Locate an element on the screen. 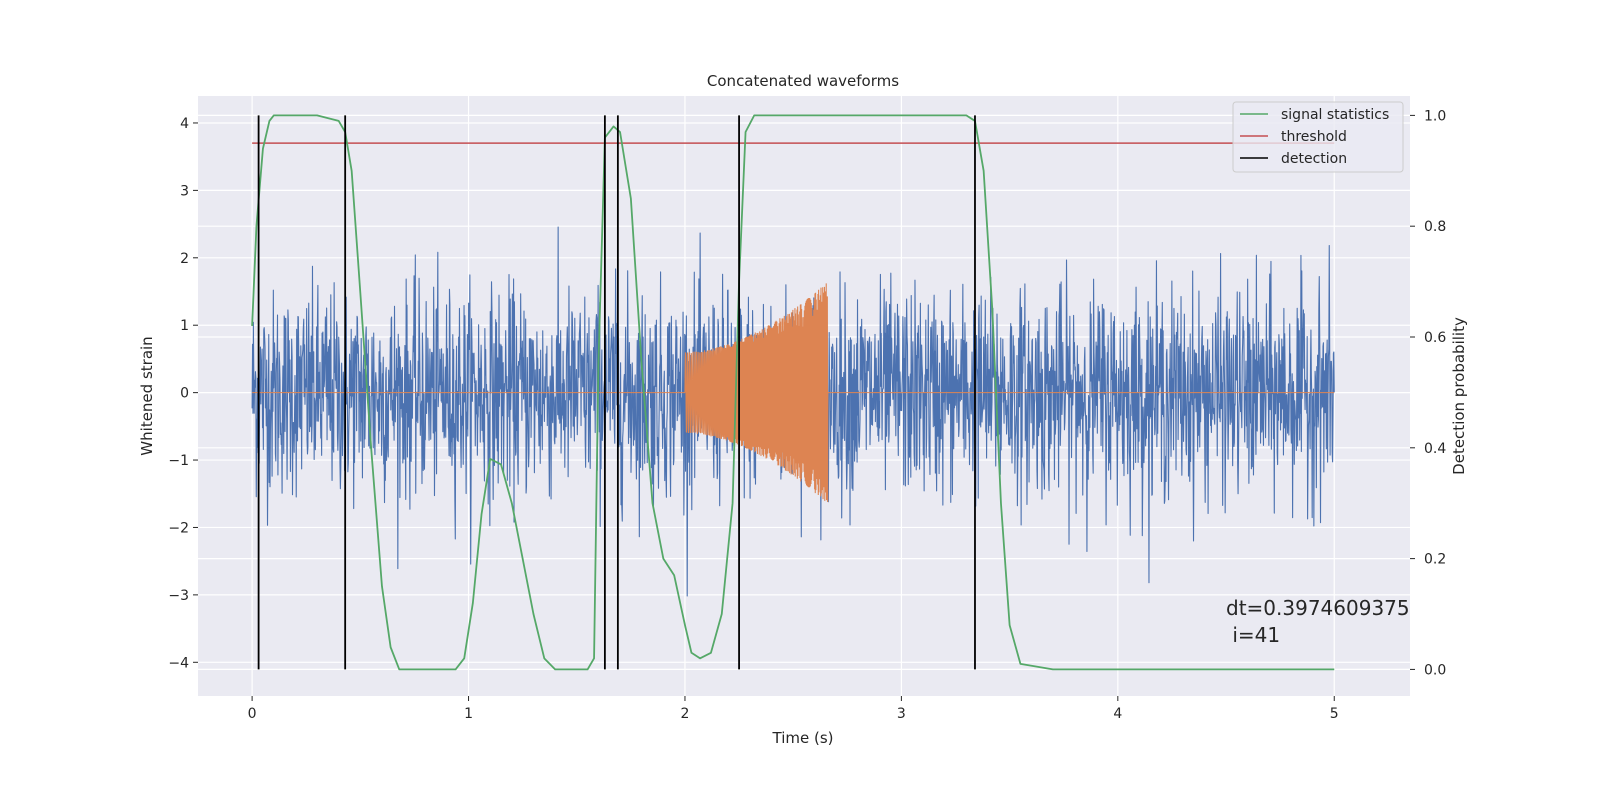 This screenshot has width=1600, height=800. legend-label-detection: detection is located at coordinates (1314, 159).